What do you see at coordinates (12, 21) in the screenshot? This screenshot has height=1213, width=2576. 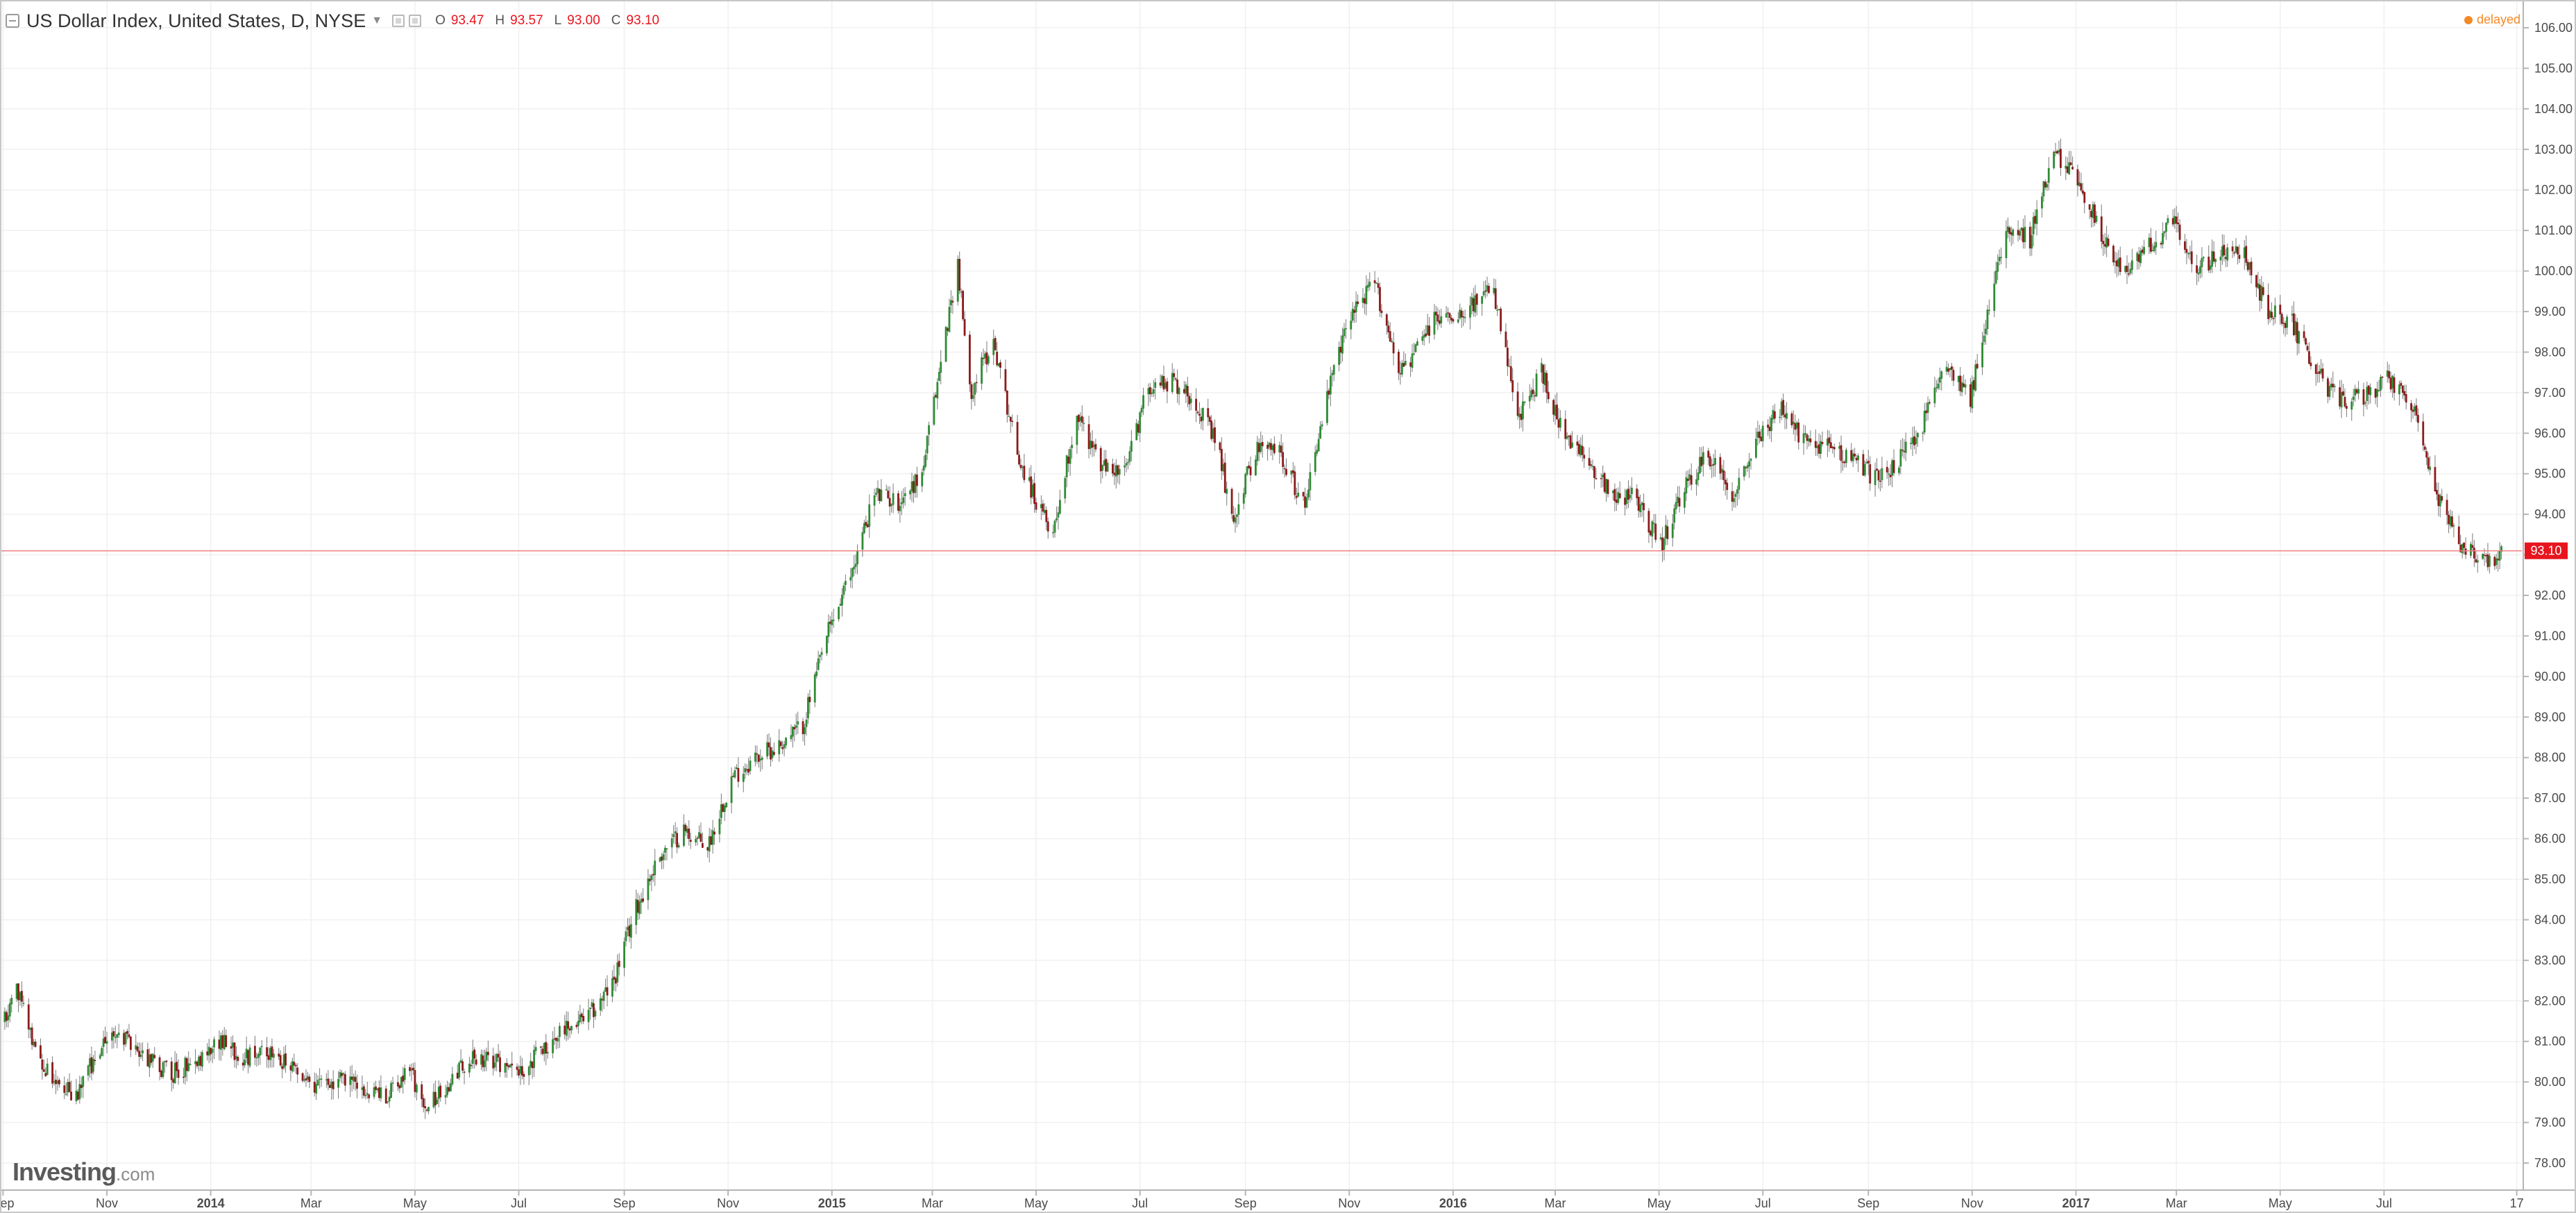 I see `collapse-toggle-icon` at bounding box center [12, 21].